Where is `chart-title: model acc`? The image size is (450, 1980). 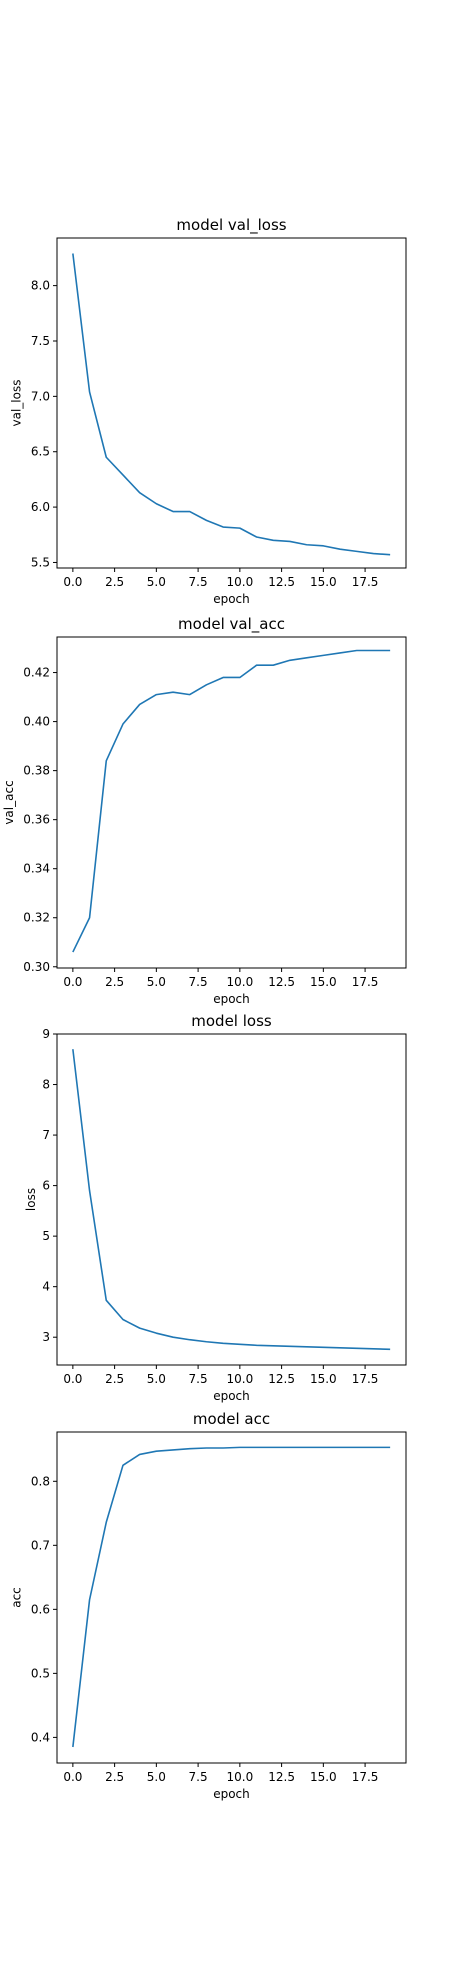
chart-title: model acc is located at coordinates (231, 1419).